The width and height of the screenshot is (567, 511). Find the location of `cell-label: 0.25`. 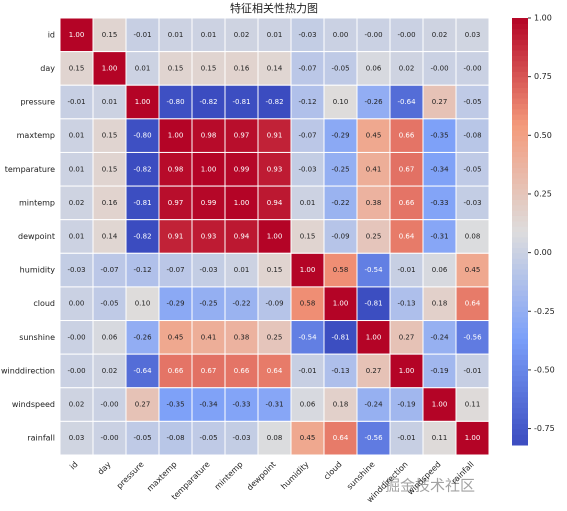

cell-label: 0.25 is located at coordinates (374, 237).